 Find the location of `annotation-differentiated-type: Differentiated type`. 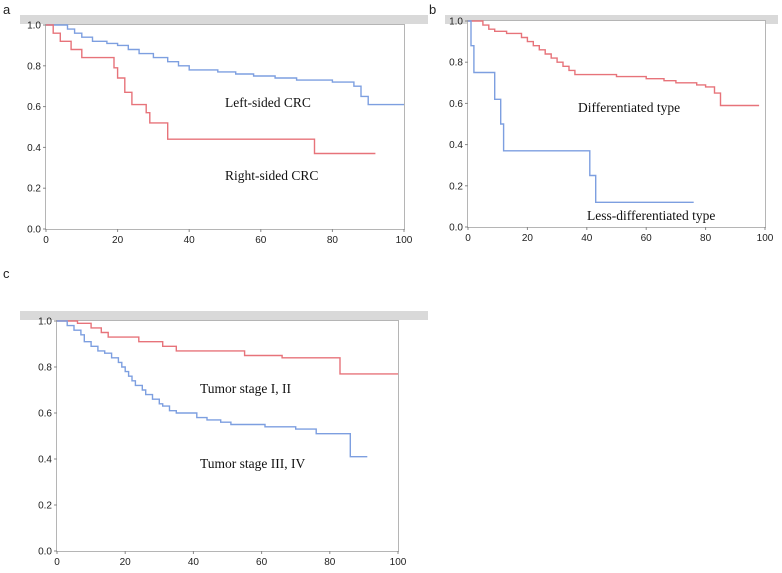

annotation-differentiated-type: Differentiated type is located at coordinates (629, 107).